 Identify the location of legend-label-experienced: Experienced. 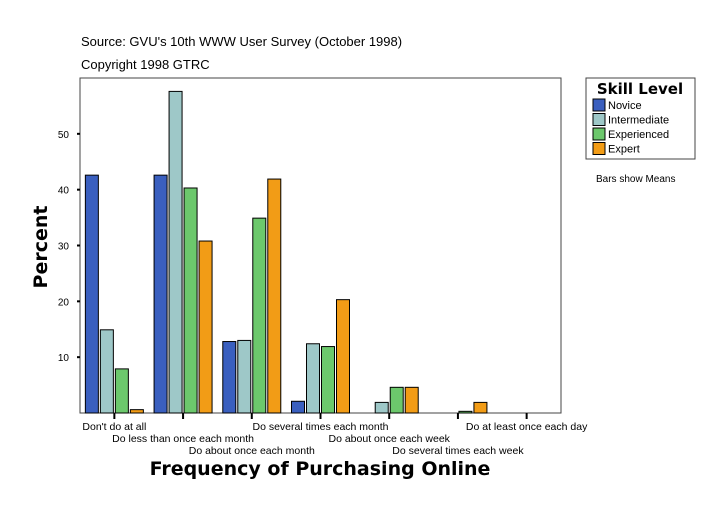
(638, 135).